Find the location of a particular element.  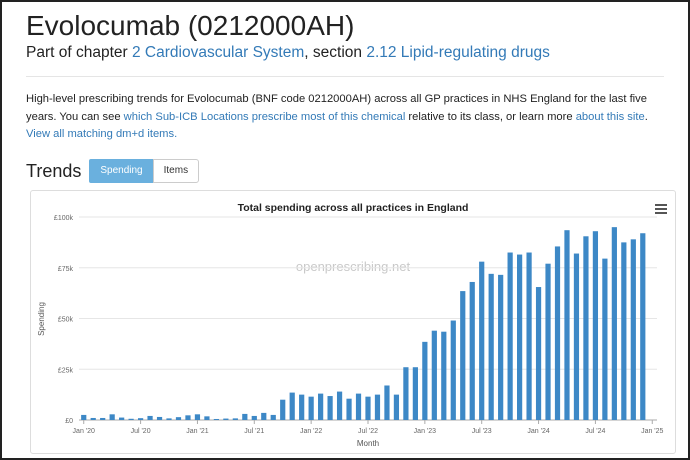

y-tick-label: £0 is located at coordinates (69, 421).